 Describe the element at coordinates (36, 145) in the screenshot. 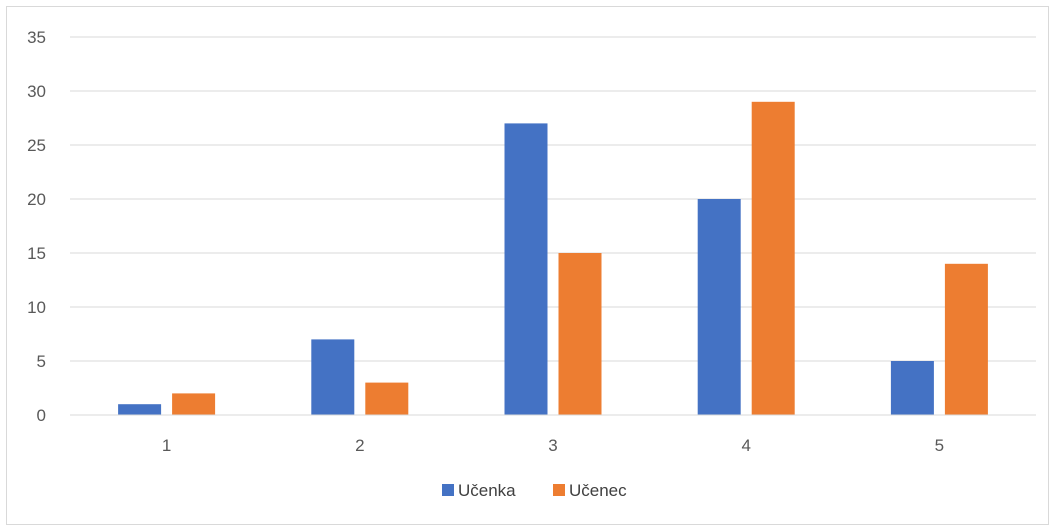

I see `y-tick-label: 25` at that location.